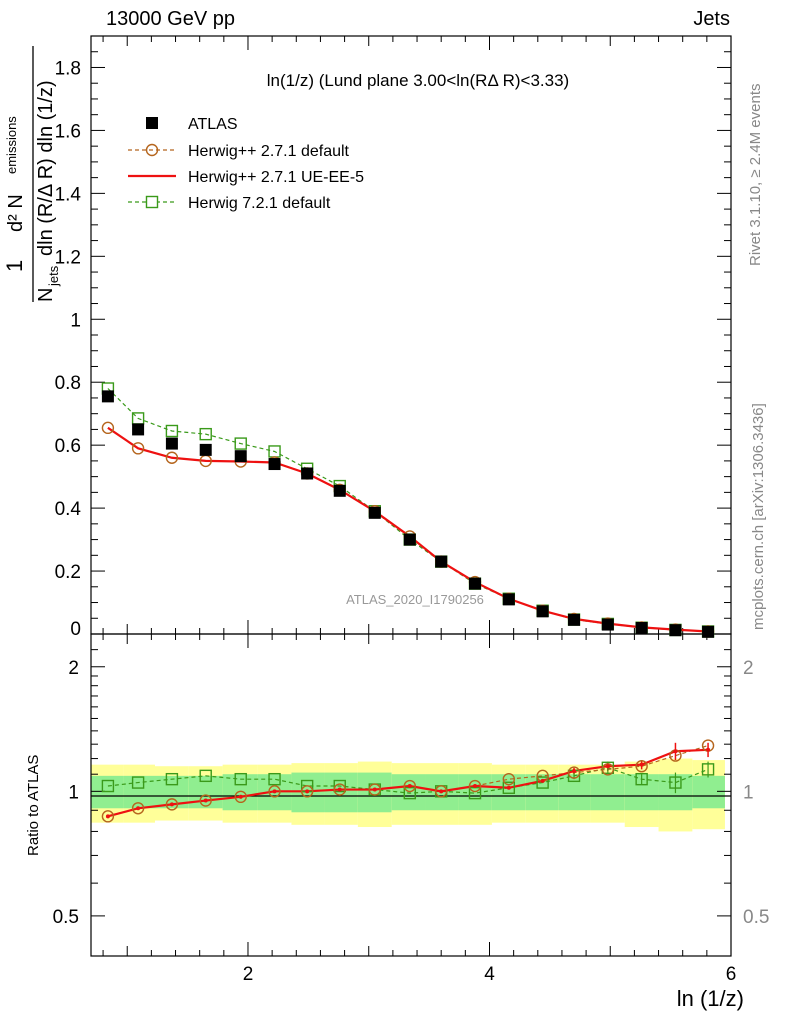 The image size is (786, 1024). What do you see at coordinates (758, 516) in the screenshot?
I see `mcplots-label: mcplots.cern.ch [arXiv:1306.3436]` at bounding box center [758, 516].